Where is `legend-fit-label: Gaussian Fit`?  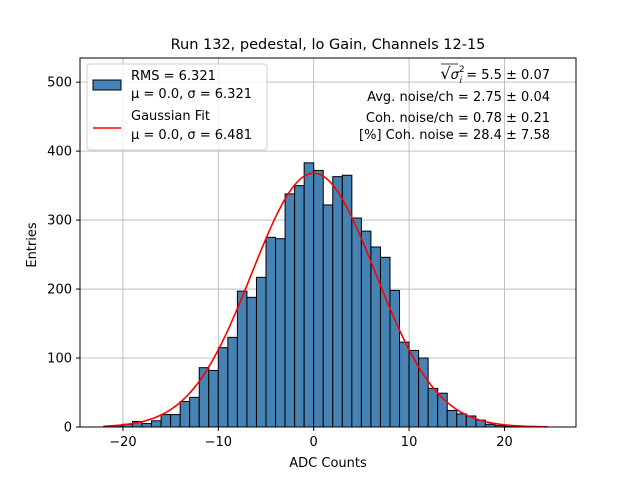
legend-fit-label: Gaussian Fit is located at coordinates (170, 116).